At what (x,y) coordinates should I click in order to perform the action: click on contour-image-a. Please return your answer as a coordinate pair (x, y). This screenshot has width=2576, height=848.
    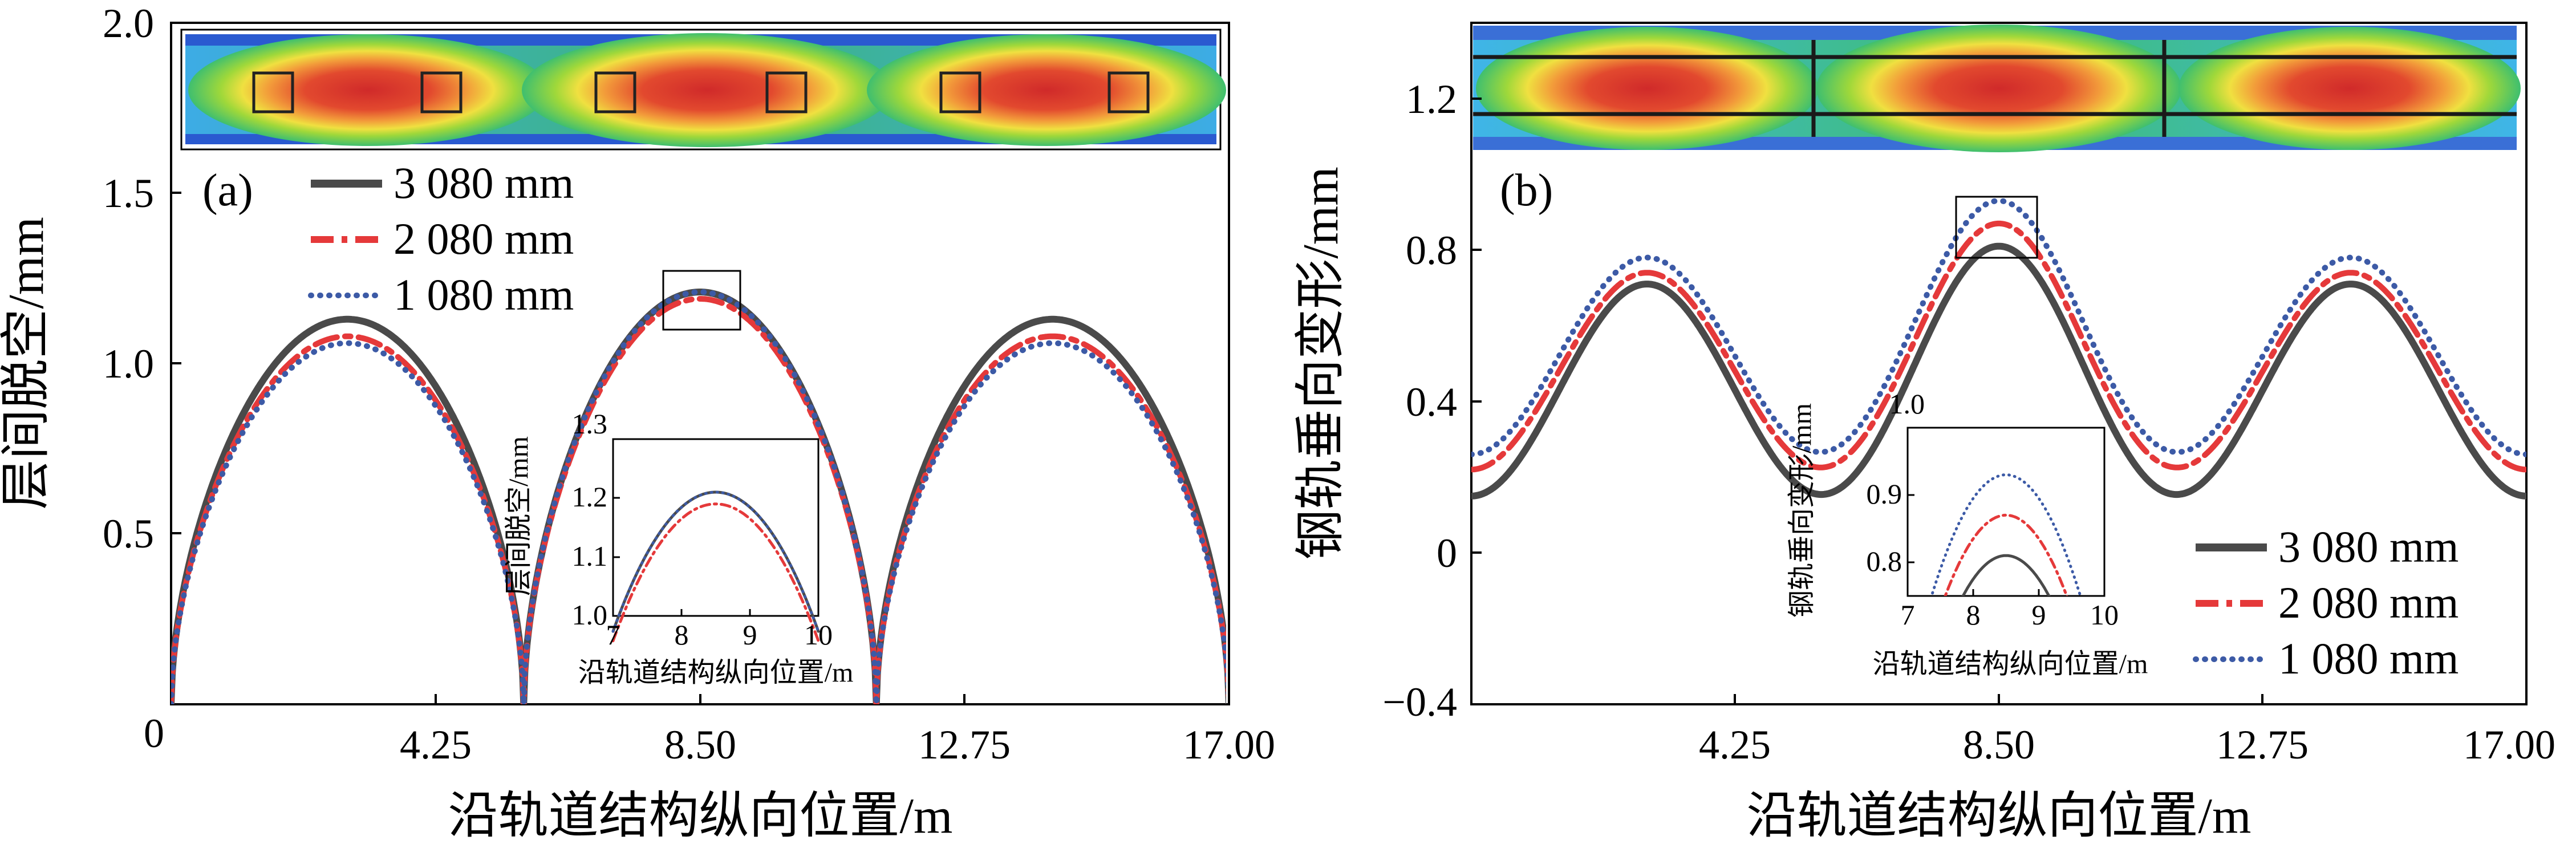
    Looking at the image, I should click on (703, 90).